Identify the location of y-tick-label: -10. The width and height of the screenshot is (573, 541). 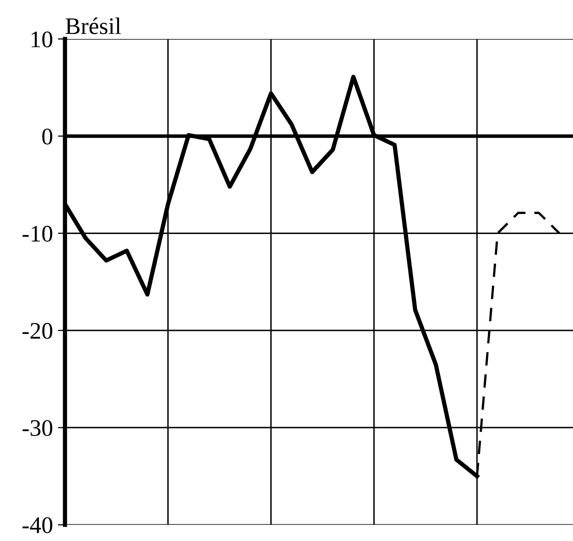
(37, 234).